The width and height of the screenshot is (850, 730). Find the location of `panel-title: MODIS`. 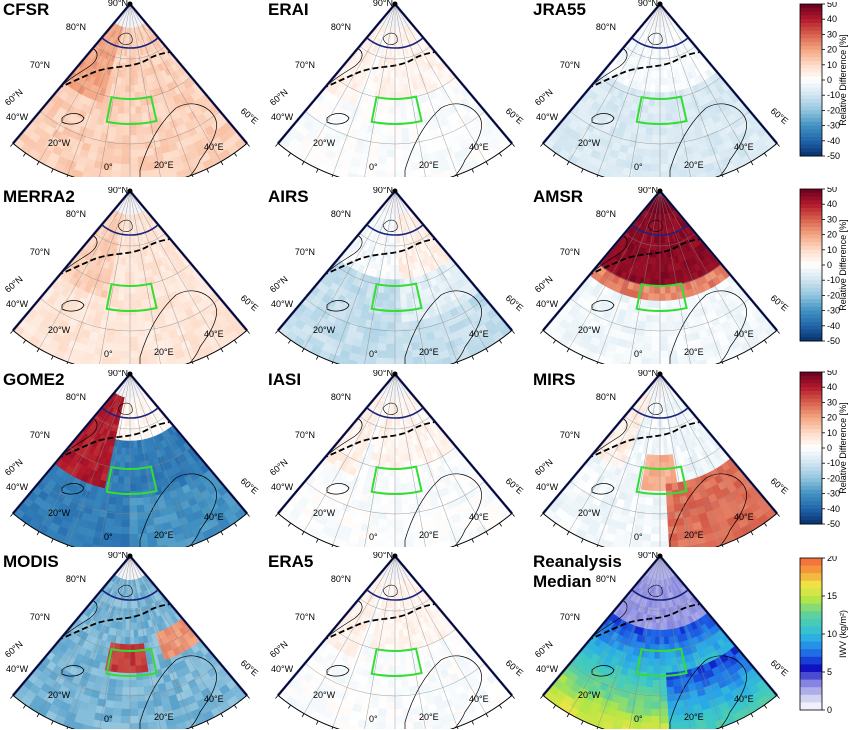

panel-title: MODIS is located at coordinates (31, 561).